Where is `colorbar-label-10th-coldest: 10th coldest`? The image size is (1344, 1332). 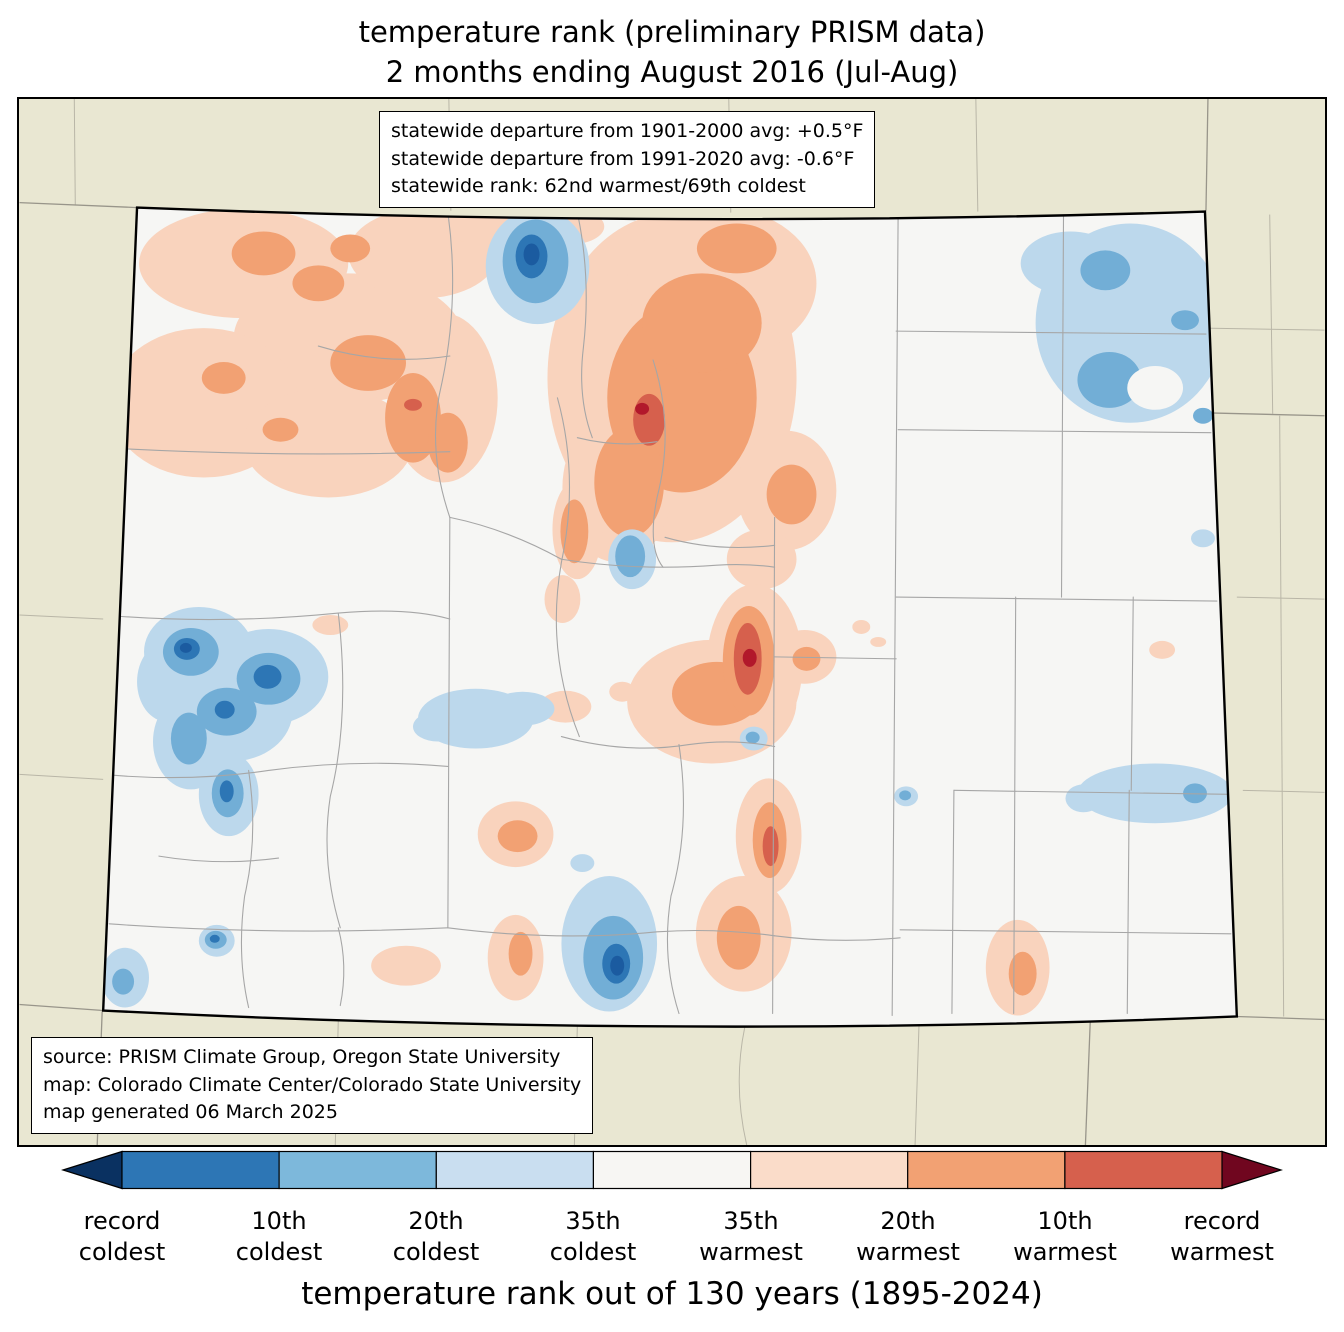 colorbar-label-10th-coldest: 10th coldest is located at coordinates (279, 1236).